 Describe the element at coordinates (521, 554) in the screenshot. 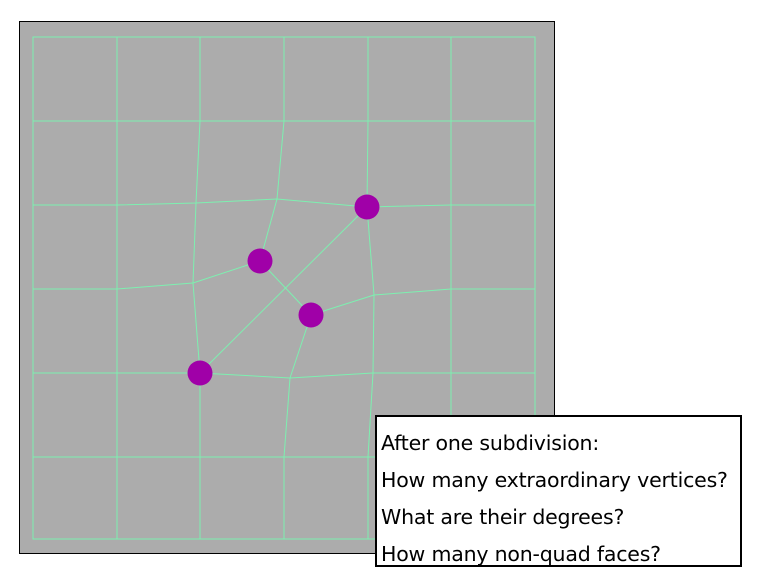

I see `question-non-quad-faces: How many non-quad faces?` at that location.